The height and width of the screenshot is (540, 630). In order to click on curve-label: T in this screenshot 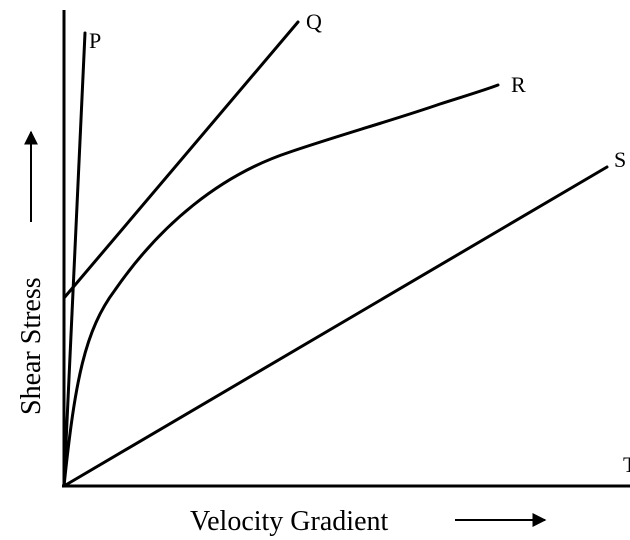, I will do `click(626, 464)`.